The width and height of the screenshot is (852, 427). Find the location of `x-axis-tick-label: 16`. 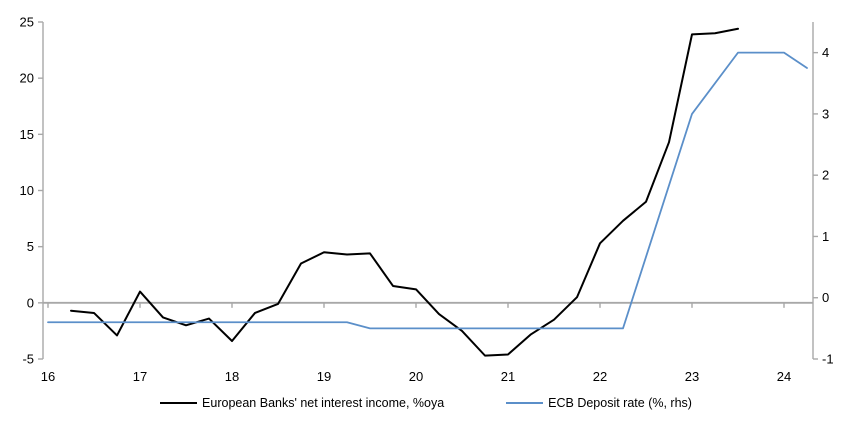

x-axis-tick-label: 16 is located at coordinates (48, 376).